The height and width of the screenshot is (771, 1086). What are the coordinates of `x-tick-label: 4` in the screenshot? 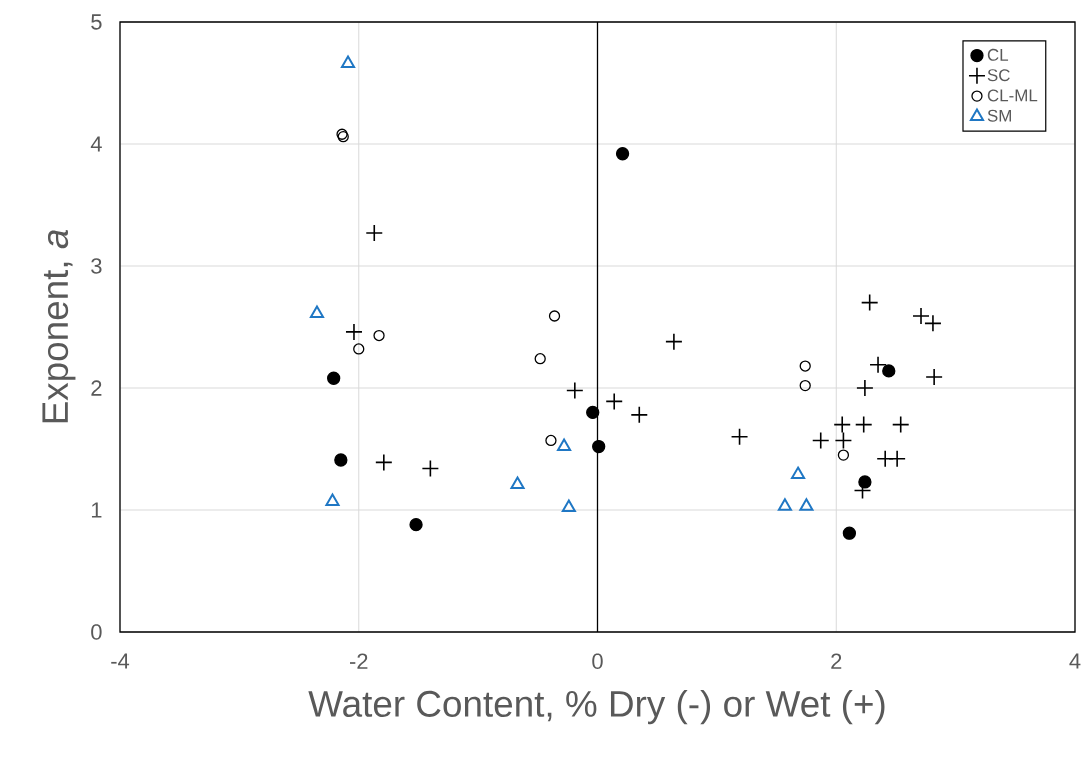 It's located at (1075, 661).